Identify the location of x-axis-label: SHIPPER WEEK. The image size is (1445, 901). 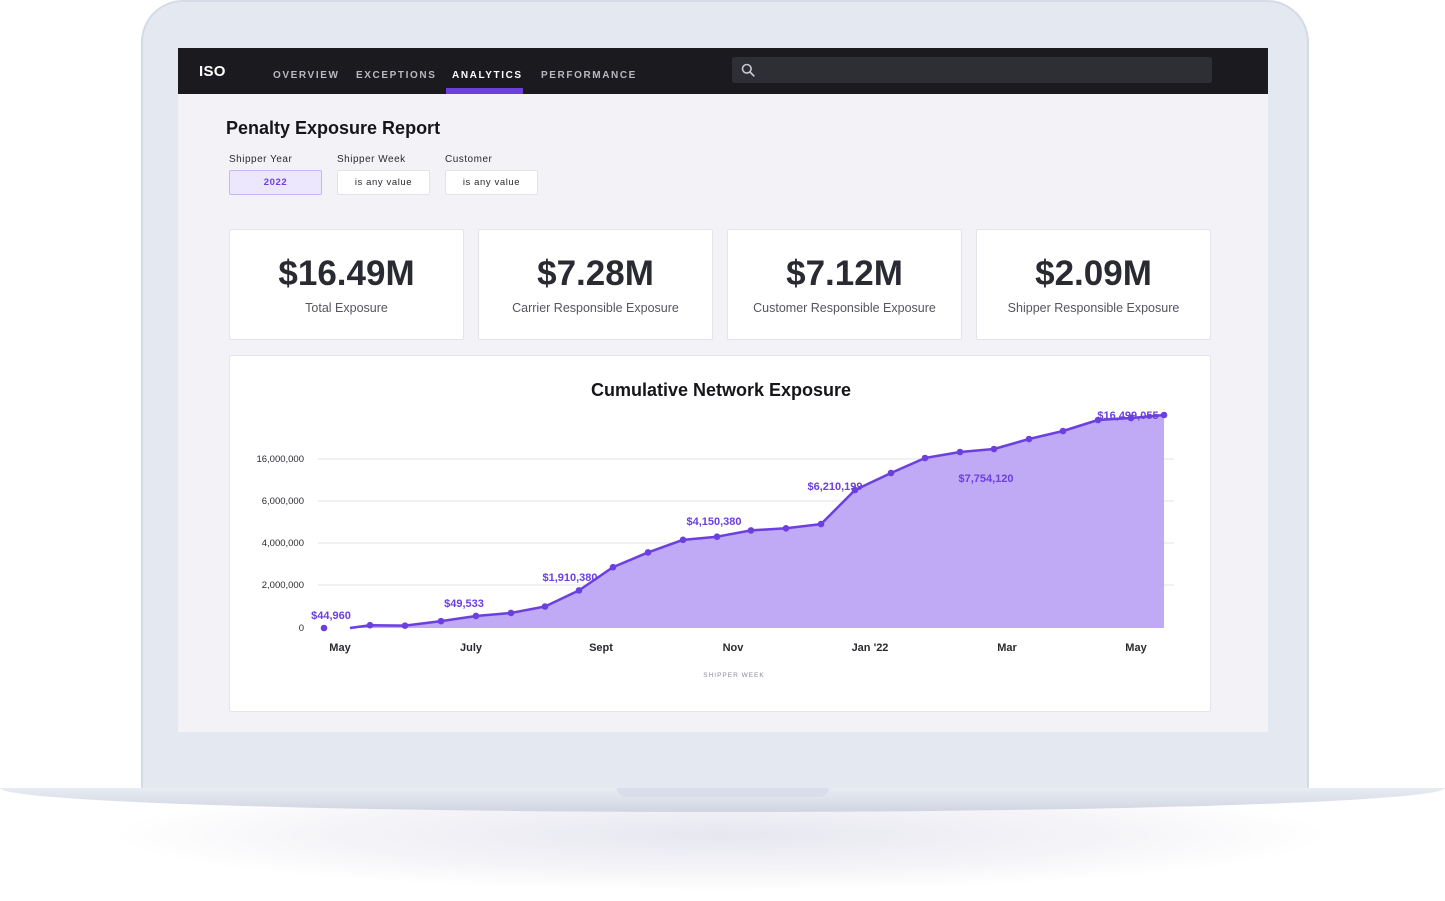
(733, 675).